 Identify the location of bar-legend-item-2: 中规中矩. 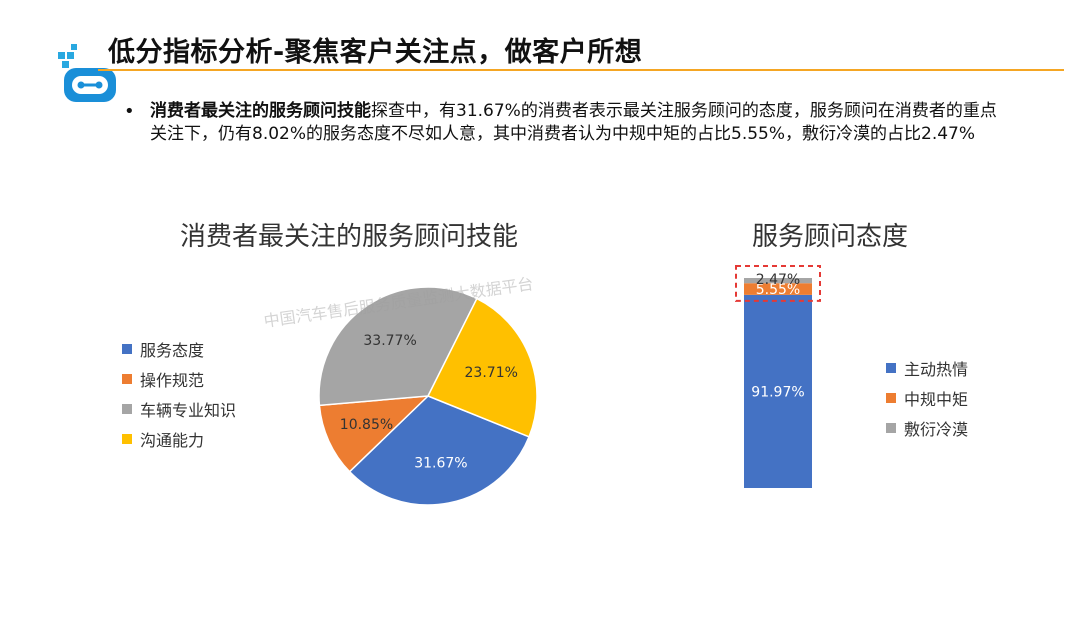
(927, 398).